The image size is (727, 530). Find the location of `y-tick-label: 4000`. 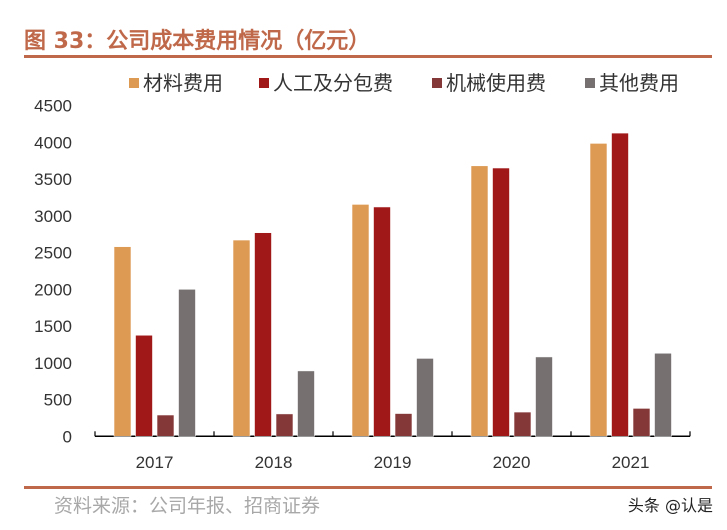

y-tick-label: 4000 is located at coordinates (53, 142).